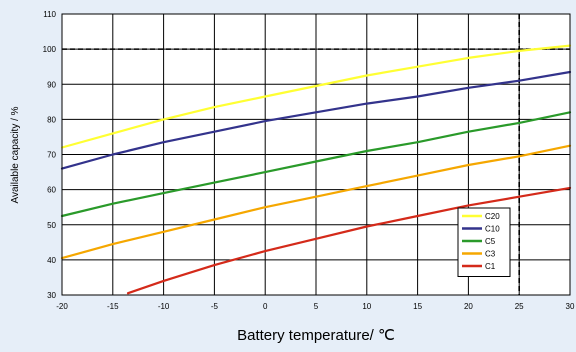 This screenshot has width=576, height=352. I want to click on y-axis-title: Available capacity / %, so click(15, 154).